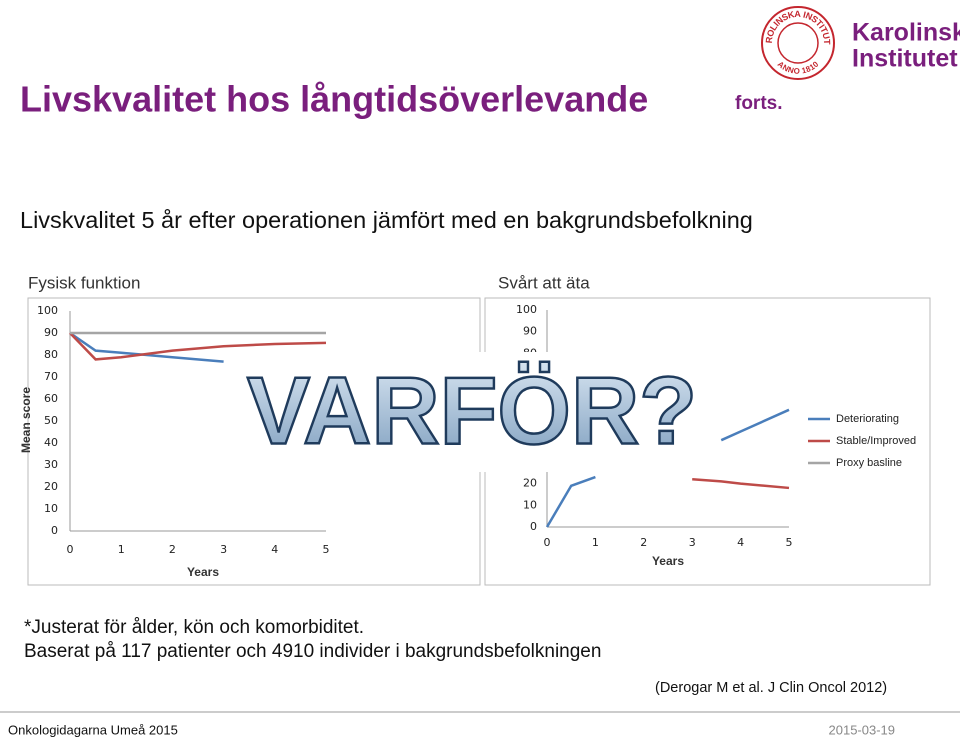  Describe the element at coordinates (876, 441) in the screenshot. I see `legend-label: Stable/Improved` at that location.